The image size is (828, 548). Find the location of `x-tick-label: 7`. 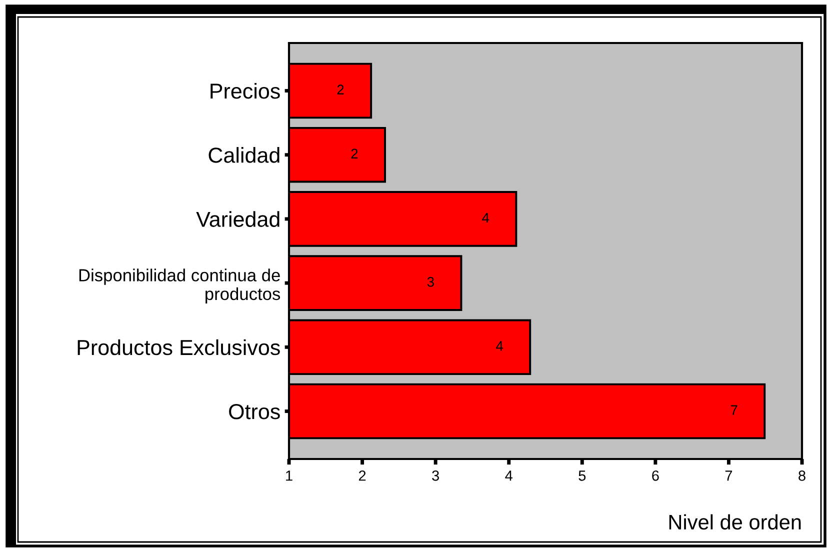

x-tick-label: 7 is located at coordinates (728, 475).